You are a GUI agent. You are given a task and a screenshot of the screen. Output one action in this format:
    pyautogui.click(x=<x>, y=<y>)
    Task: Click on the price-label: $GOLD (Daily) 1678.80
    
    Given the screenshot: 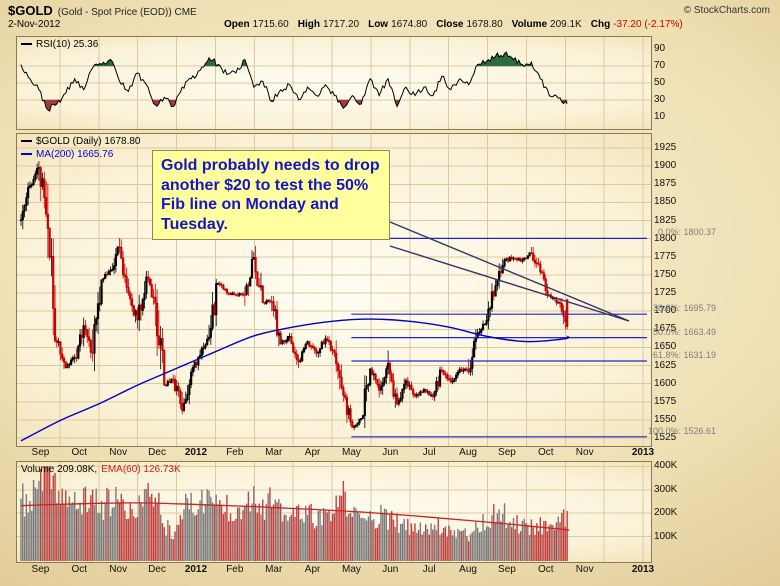 What is the action you would take?
    pyautogui.click(x=88, y=141)
    